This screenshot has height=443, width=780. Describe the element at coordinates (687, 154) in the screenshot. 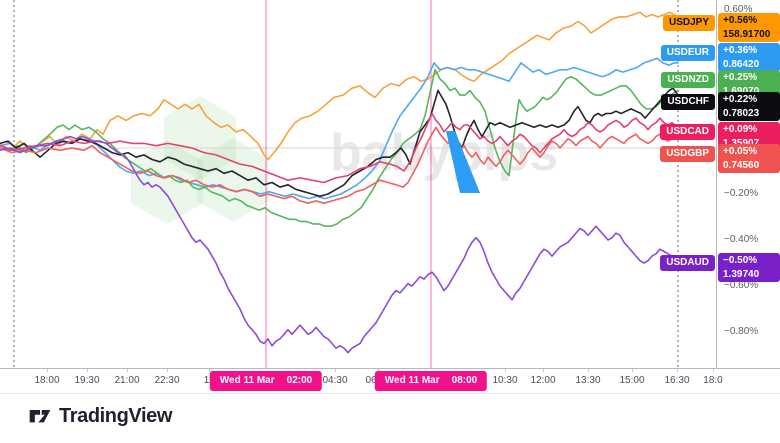

I see `symbol-badge-usdgbp: USDGBP` at that location.